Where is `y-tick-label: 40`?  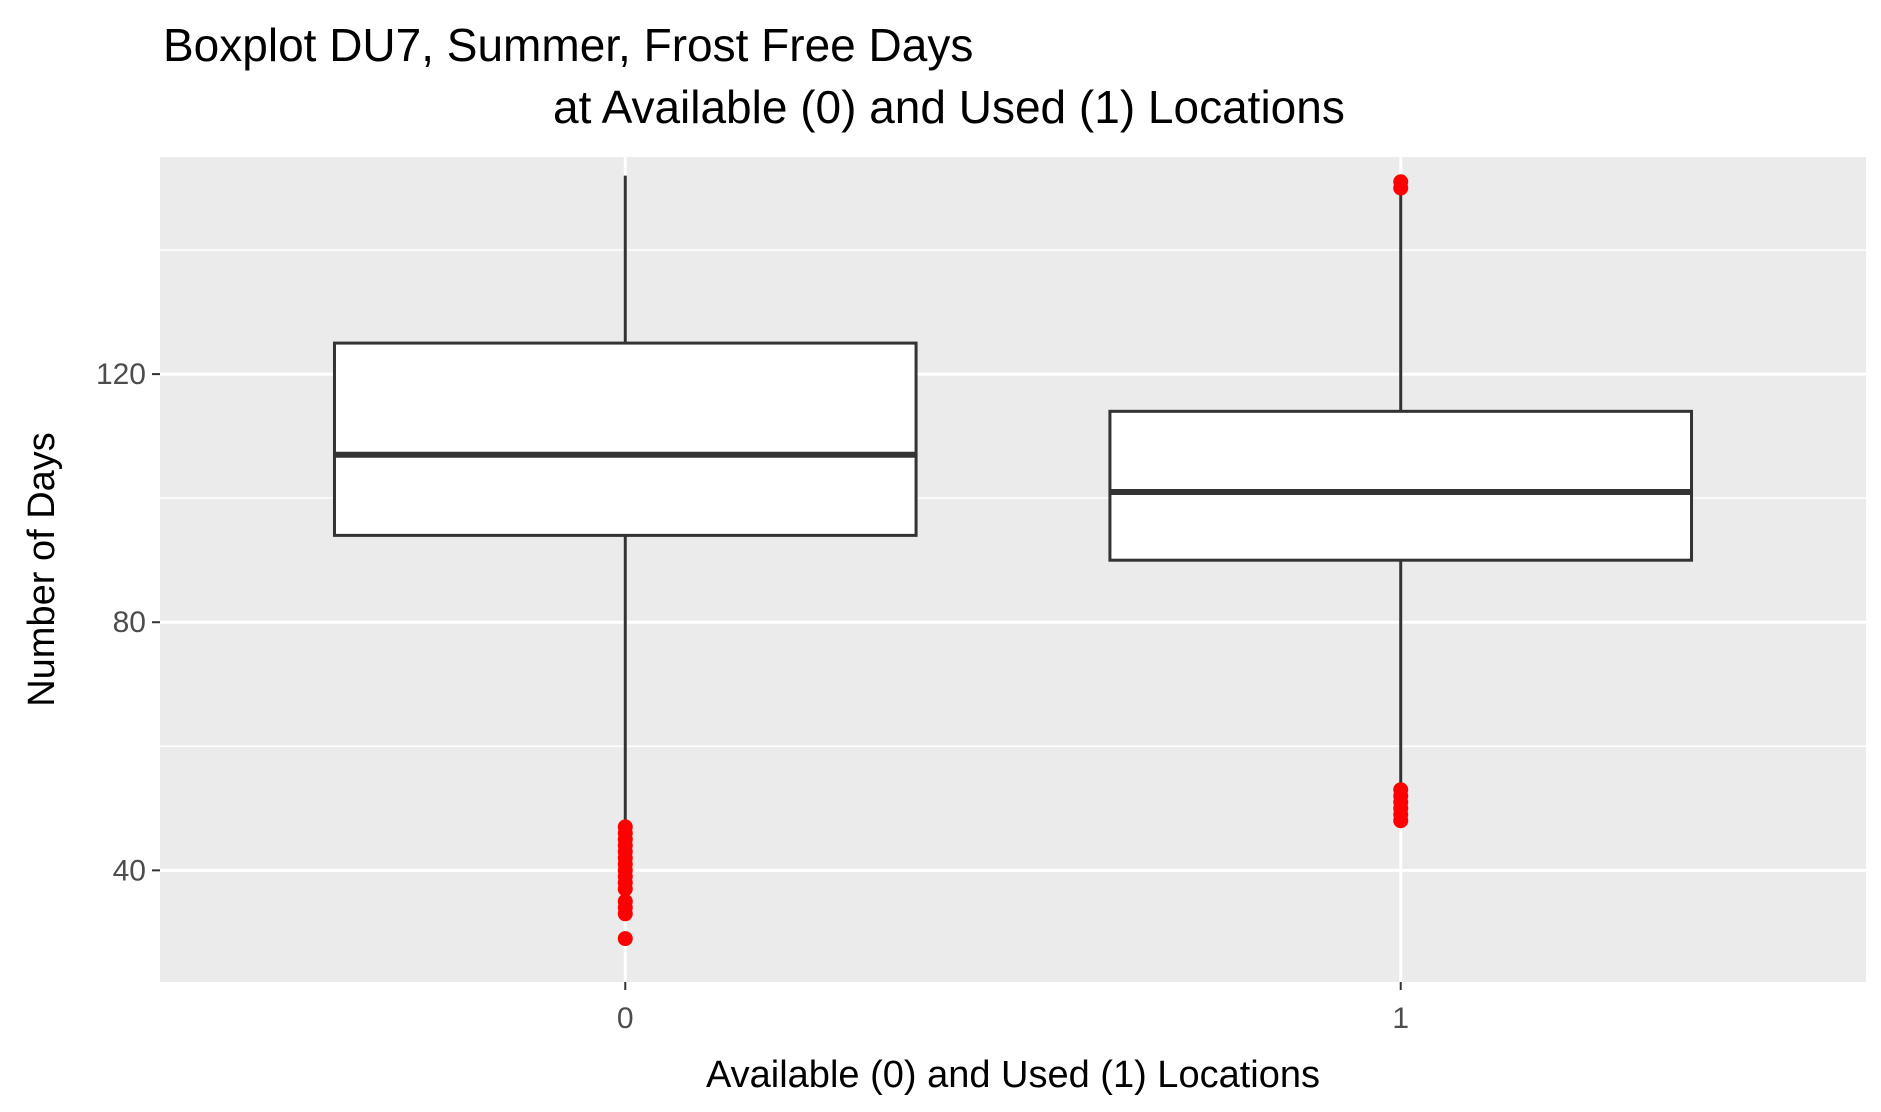
y-tick-label: 40 is located at coordinates (129, 870).